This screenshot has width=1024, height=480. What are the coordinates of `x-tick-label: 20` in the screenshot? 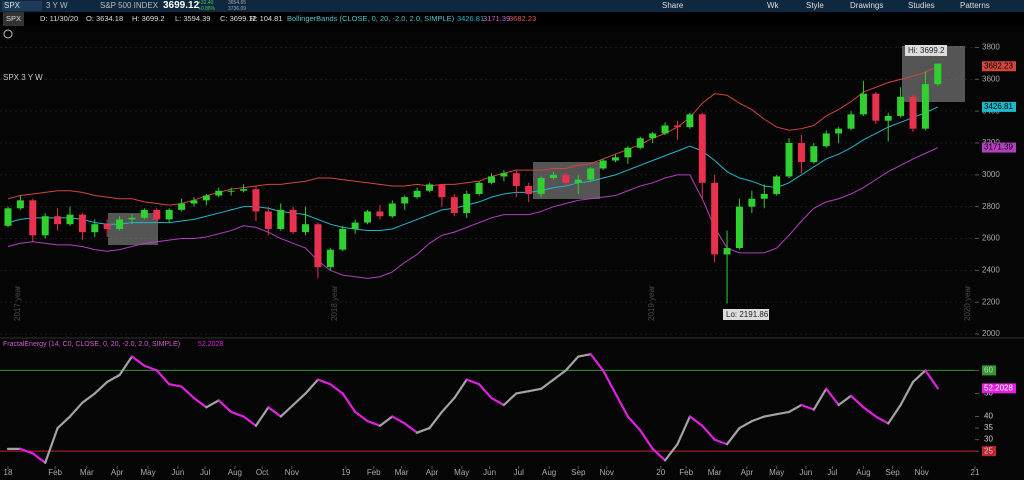 It's located at (660, 472).